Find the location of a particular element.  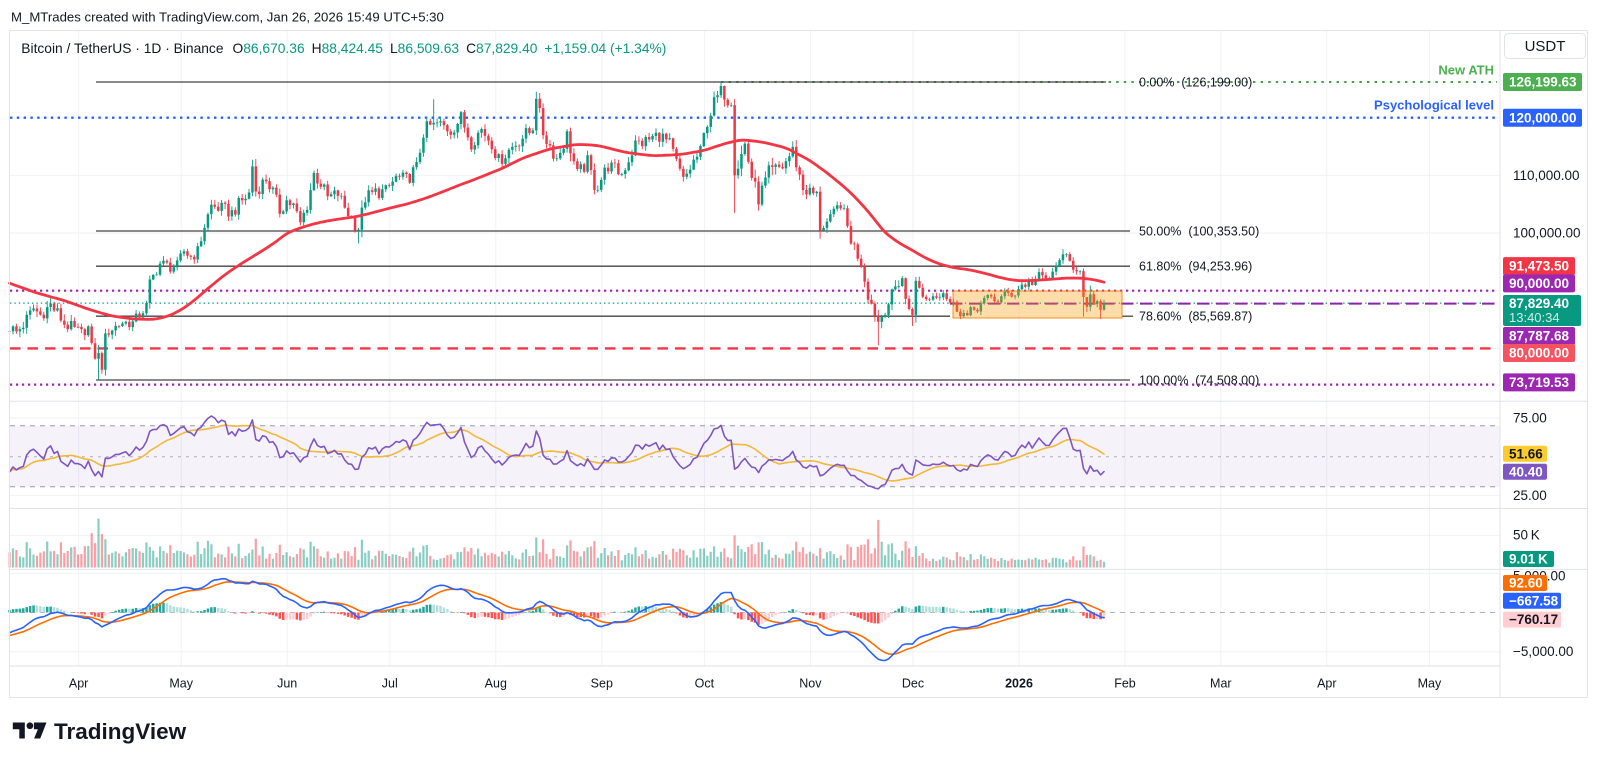

svg-text: 40.40 is located at coordinates (1526, 471).